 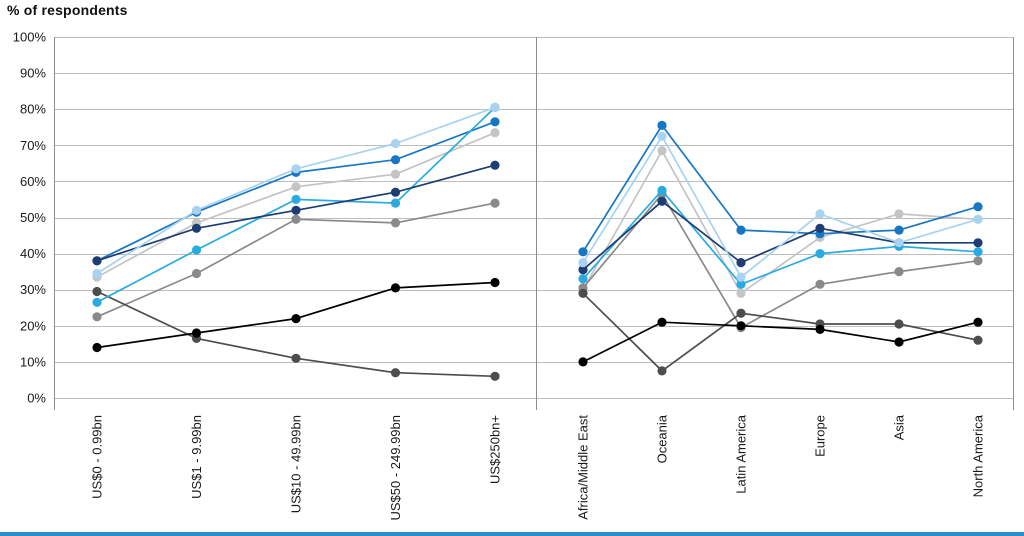 What do you see at coordinates (33, 253) in the screenshot?
I see `y-tick-label: 40%` at bounding box center [33, 253].